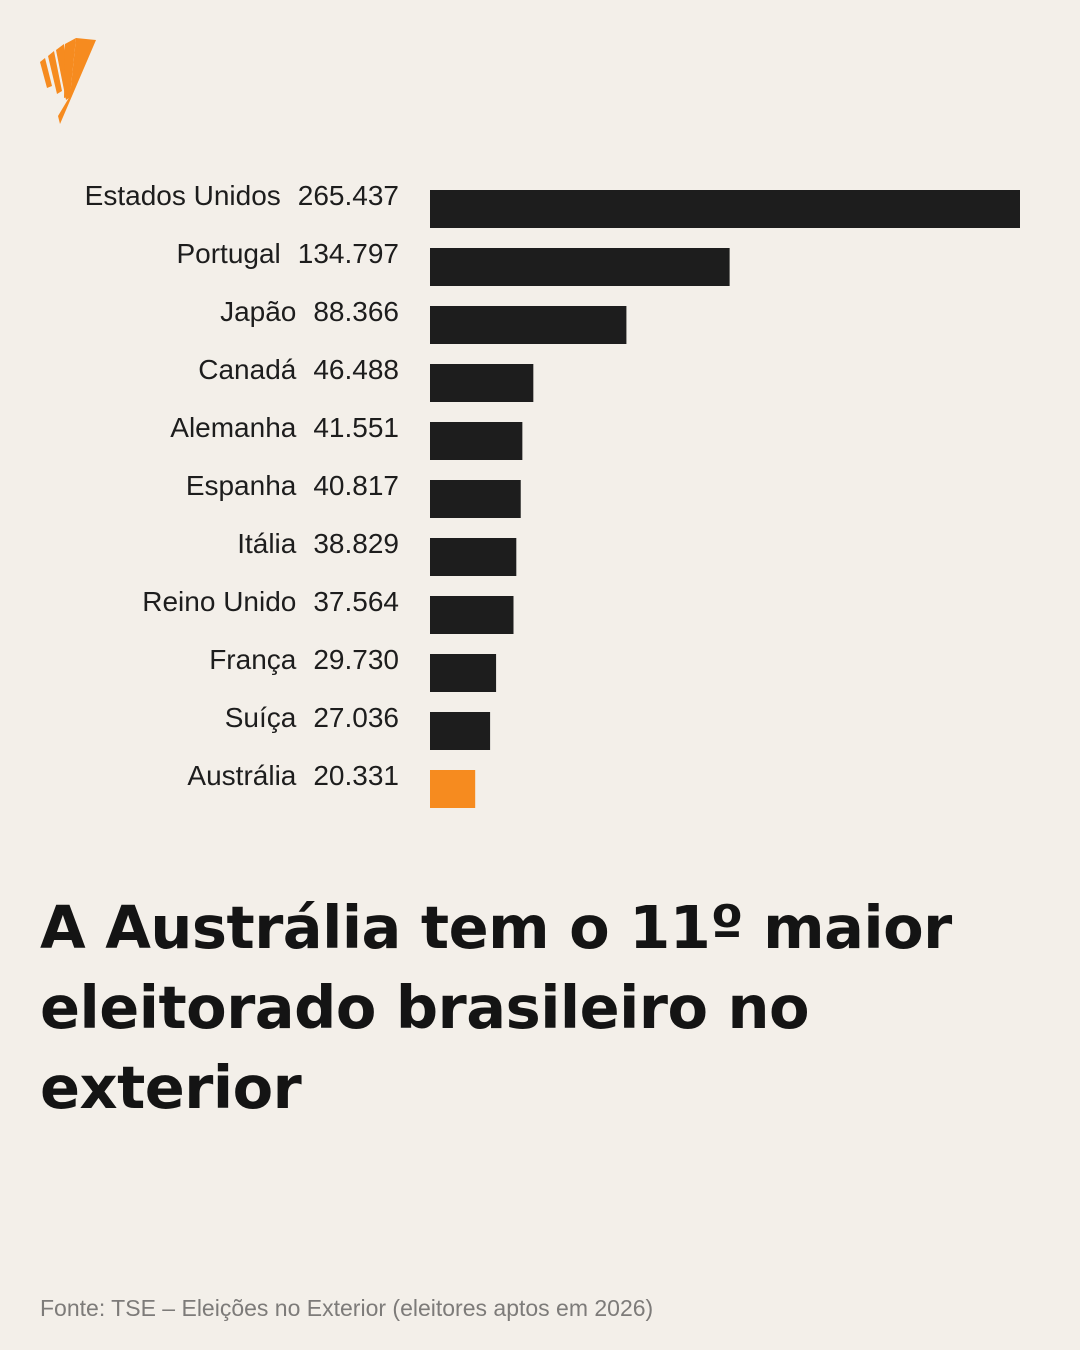  Describe the element at coordinates (267, 543) in the screenshot. I see `category-label: Itália` at that location.